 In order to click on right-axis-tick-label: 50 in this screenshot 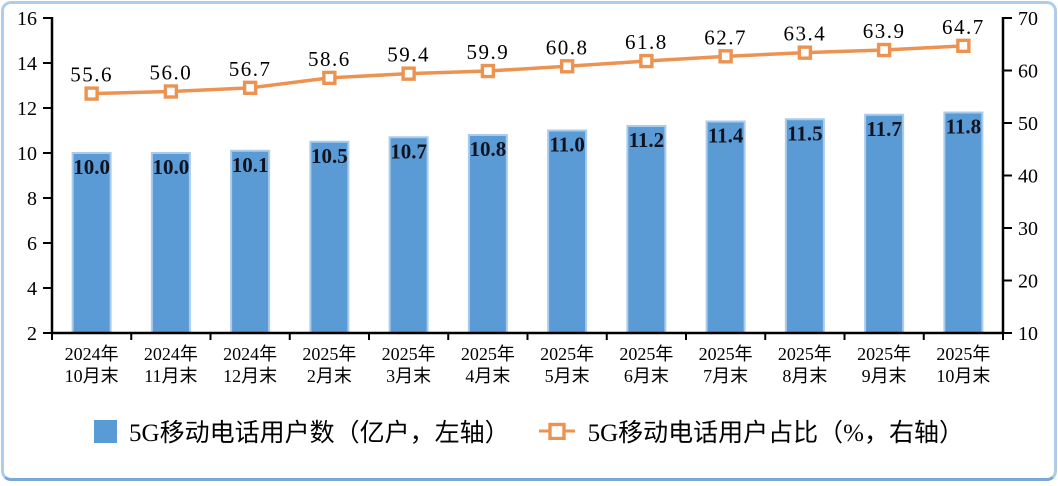, I will do `click(1028, 124)`.